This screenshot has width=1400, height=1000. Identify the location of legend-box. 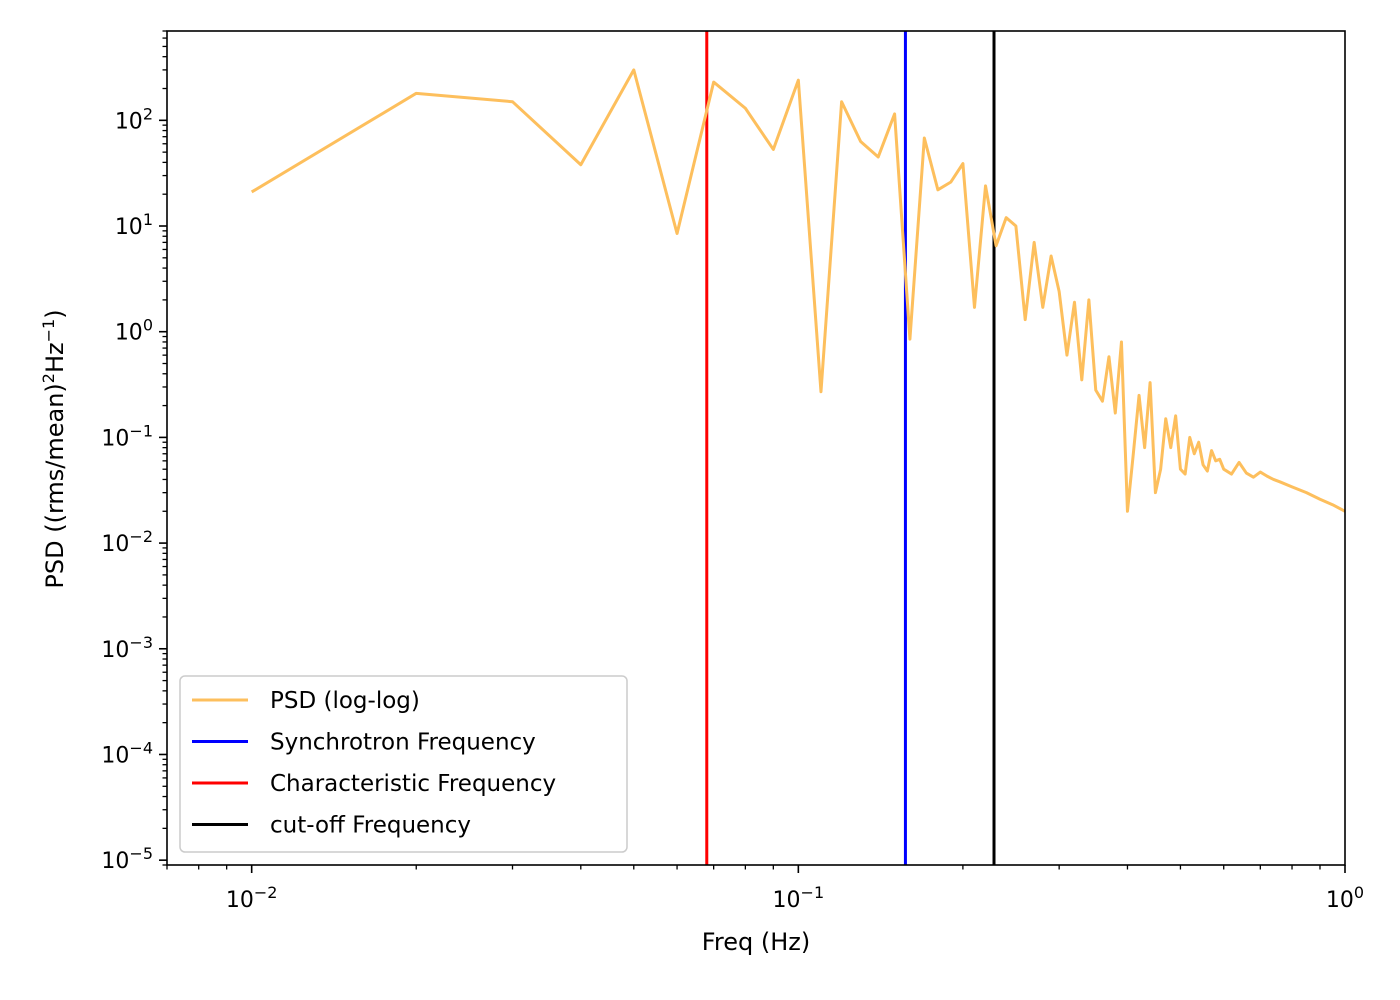
(403, 764).